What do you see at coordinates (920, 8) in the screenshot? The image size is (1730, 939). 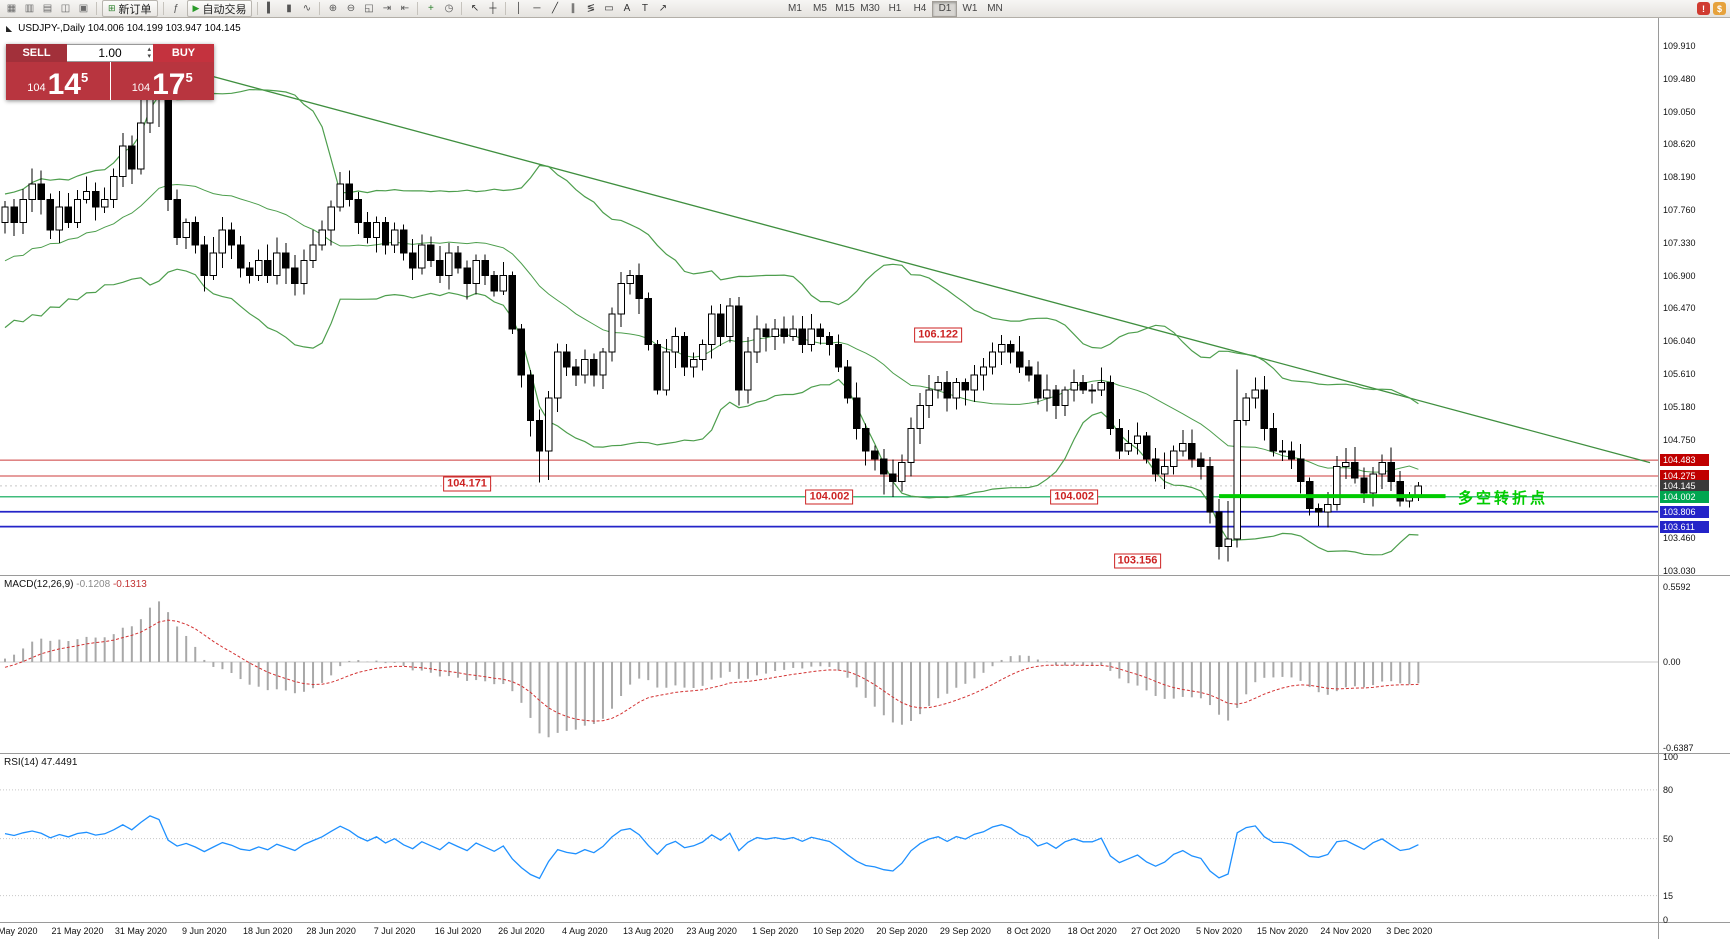 I see `timeframe-h4-button: H4` at bounding box center [920, 8].